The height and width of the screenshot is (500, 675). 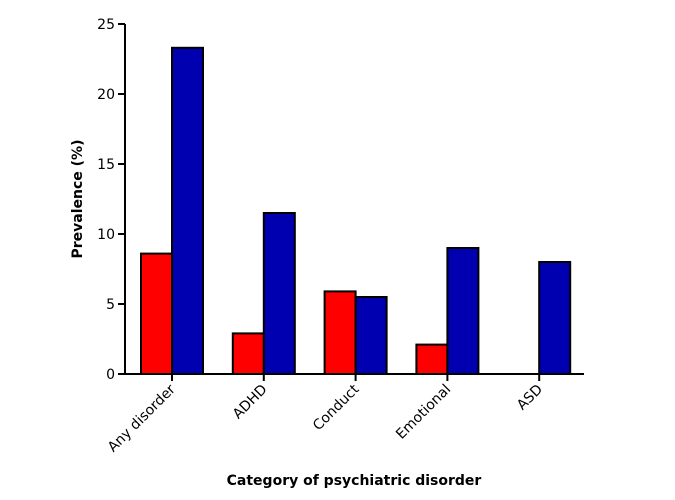 What do you see at coordinates (111, 200) in the screenshot?
I see `y-ticks-group: 0 5 10 15 20 25` at bounding box center [111, 200].